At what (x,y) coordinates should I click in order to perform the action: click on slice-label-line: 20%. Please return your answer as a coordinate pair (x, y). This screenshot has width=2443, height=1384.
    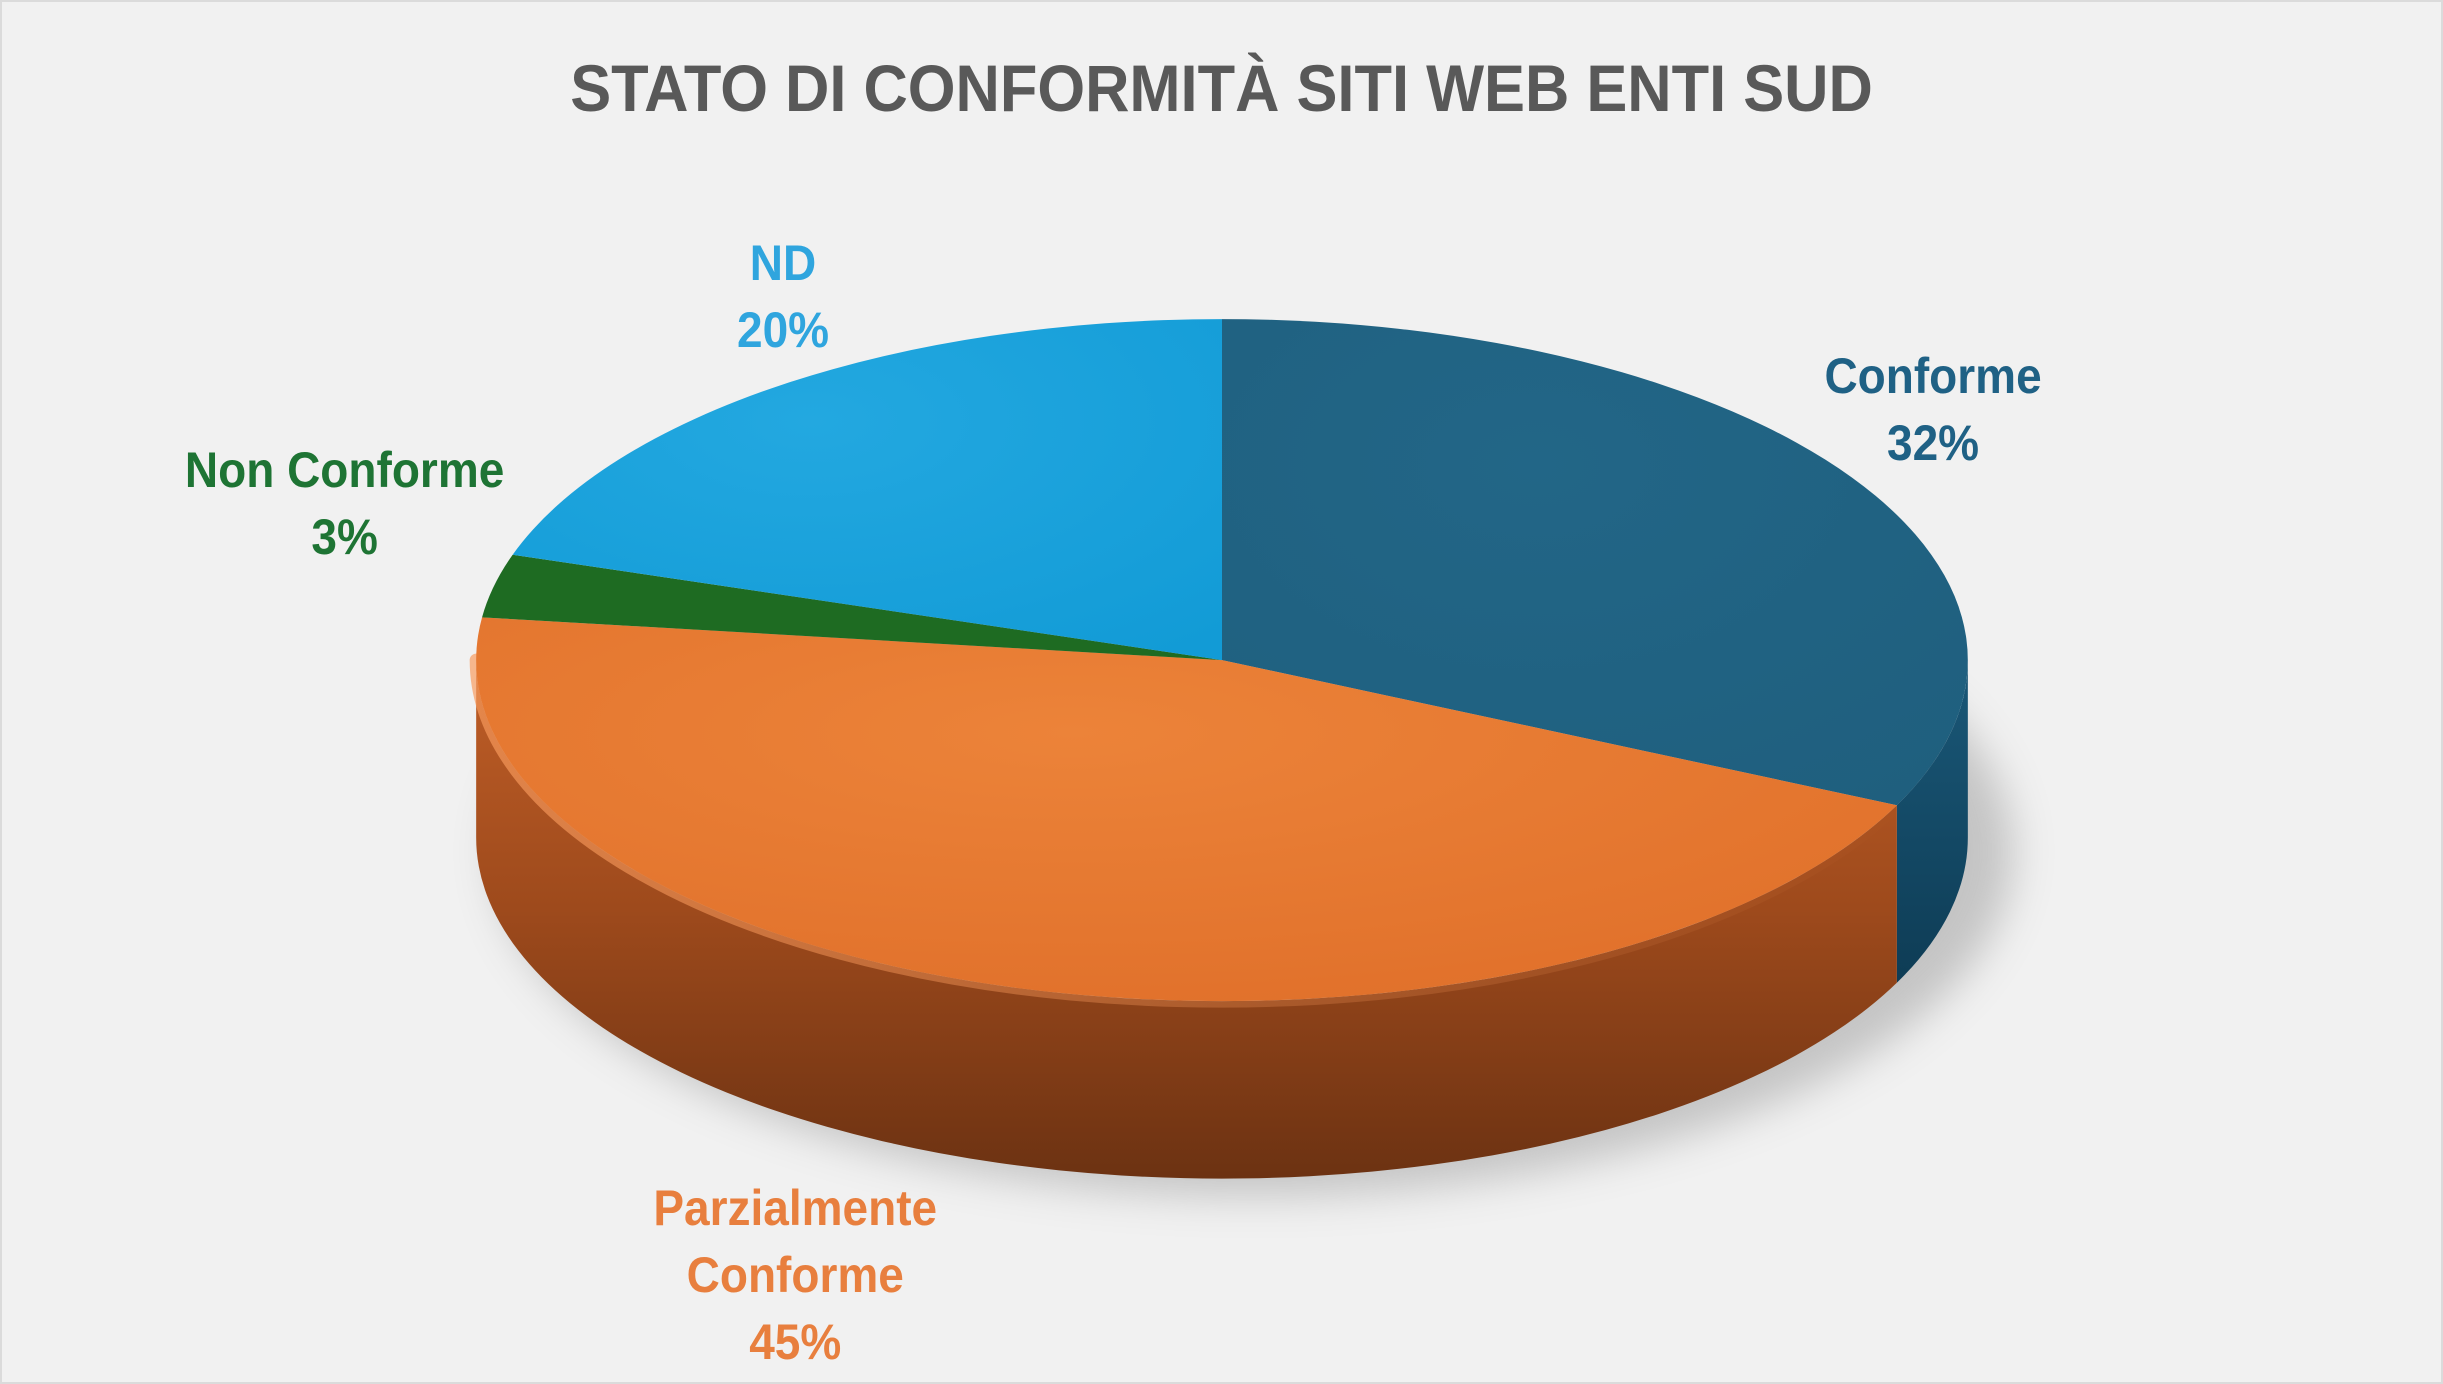
    Looking at the image, I should click on (783, 330).